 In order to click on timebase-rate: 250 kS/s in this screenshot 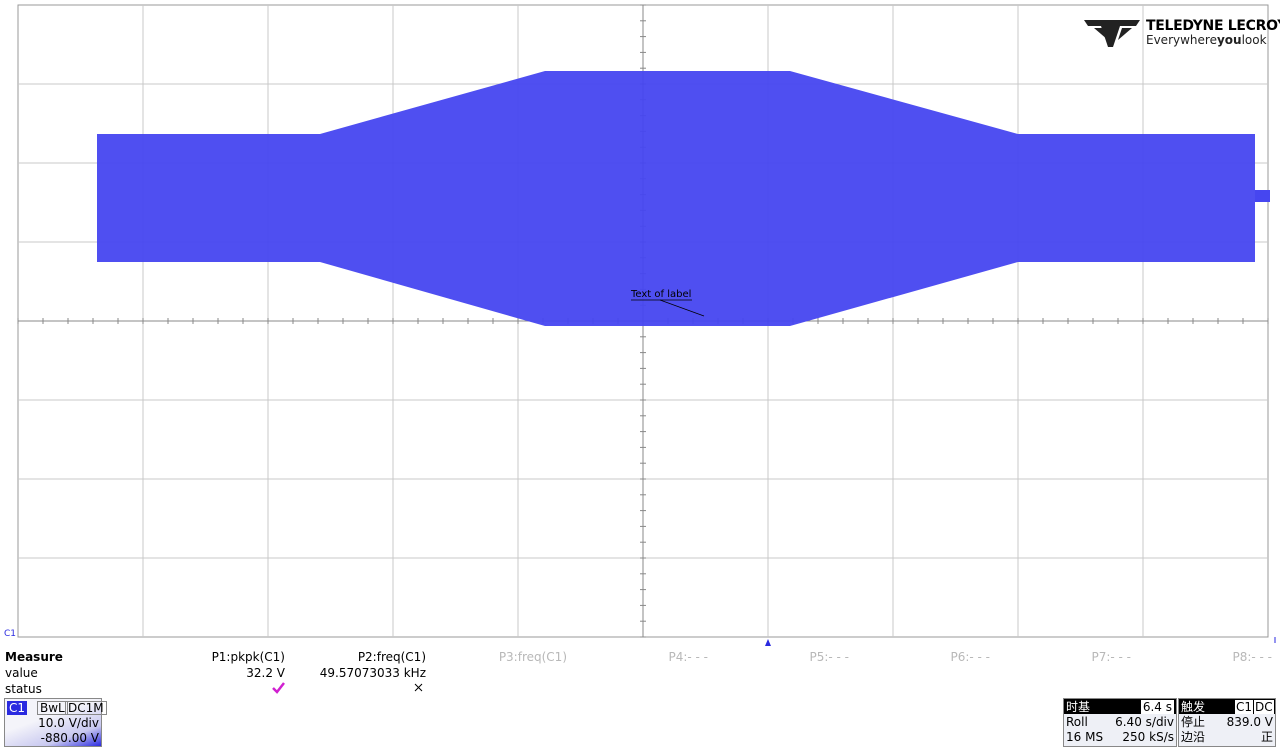, I will do `click(1148, 737)`.